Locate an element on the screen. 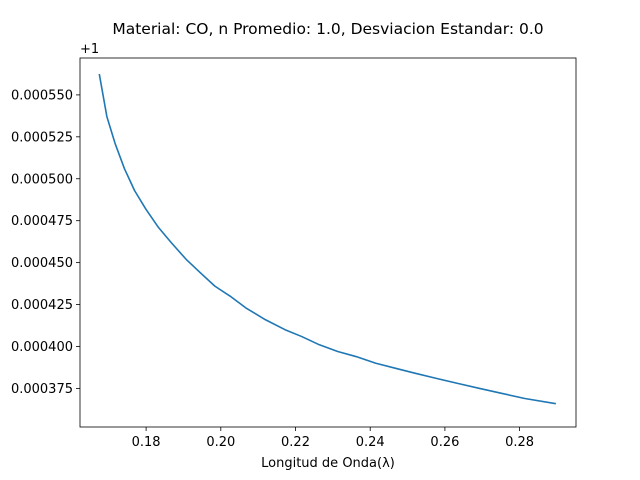  y-tick-label: 0.000450 is located at coordinates (42, 263).